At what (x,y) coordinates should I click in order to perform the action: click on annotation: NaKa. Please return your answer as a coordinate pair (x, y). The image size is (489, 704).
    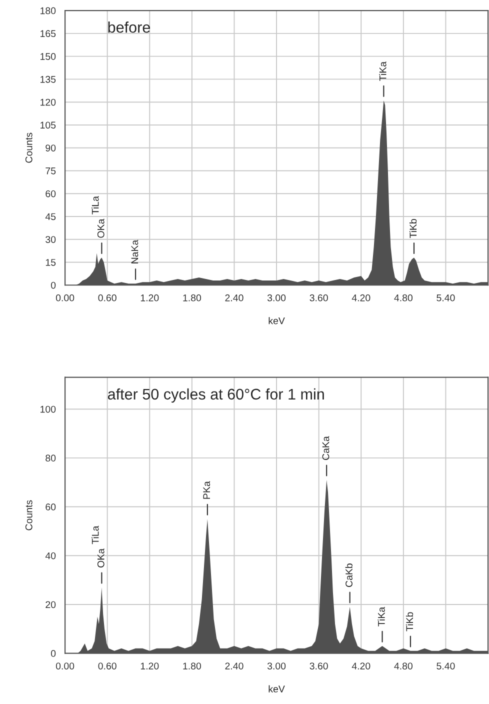
    Looking at the image, I should click on (134, 252).